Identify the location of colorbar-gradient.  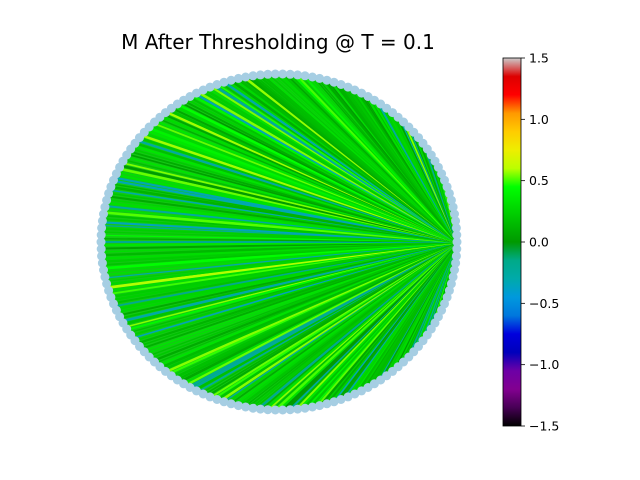
(512, 242).